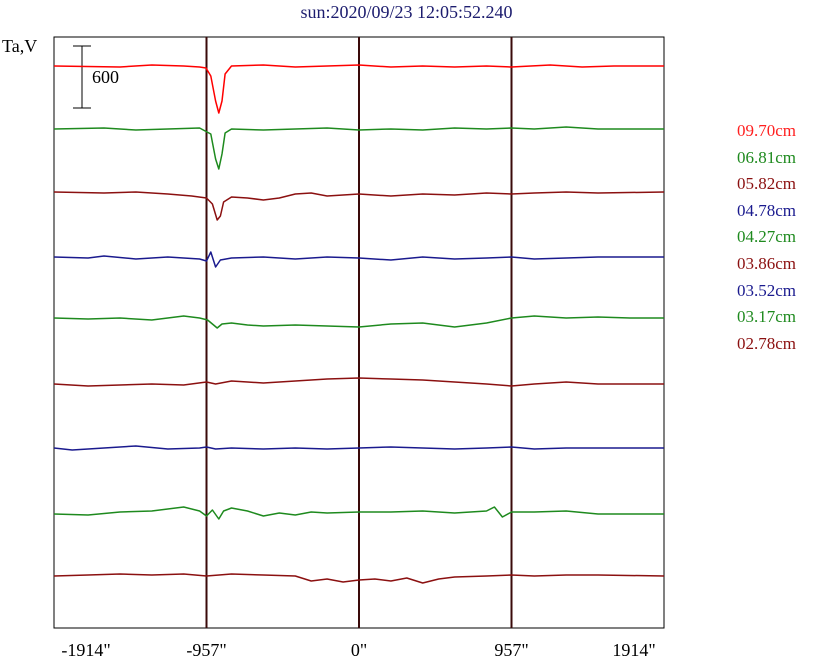 The image size is (813, 662). I want to click on chart-title: sun:2020/09/23 12:05:52.240, so click(406, 12).